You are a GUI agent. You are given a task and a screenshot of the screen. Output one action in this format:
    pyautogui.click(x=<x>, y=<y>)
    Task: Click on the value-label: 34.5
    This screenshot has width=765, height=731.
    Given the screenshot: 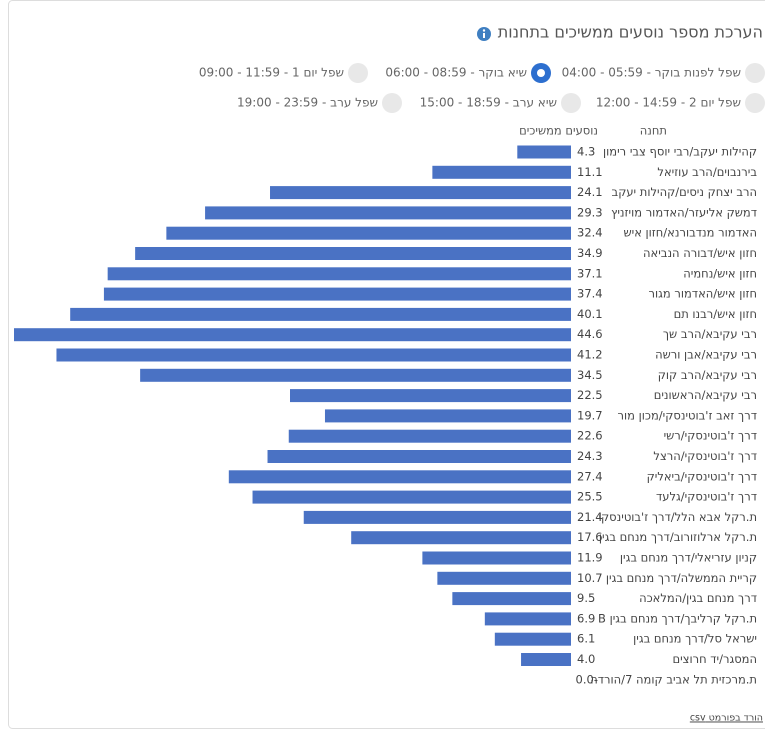 What is the action you would take?
    pyautogui.click(x=590, y=375)
    